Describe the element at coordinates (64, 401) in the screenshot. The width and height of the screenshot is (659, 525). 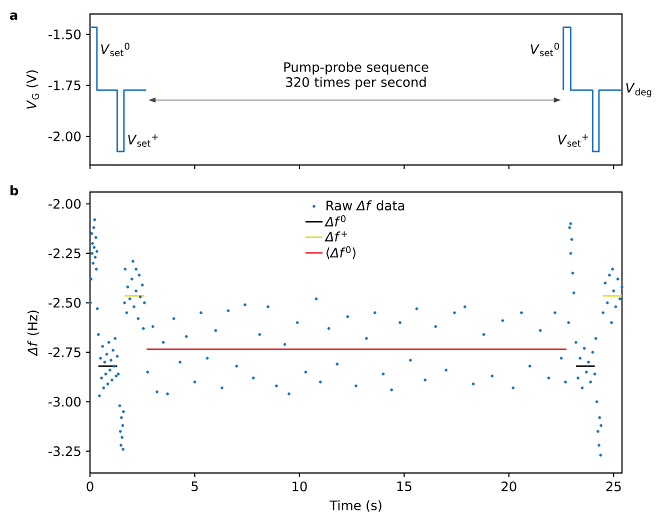
I see `y-tick-label: -3.00` at that location.